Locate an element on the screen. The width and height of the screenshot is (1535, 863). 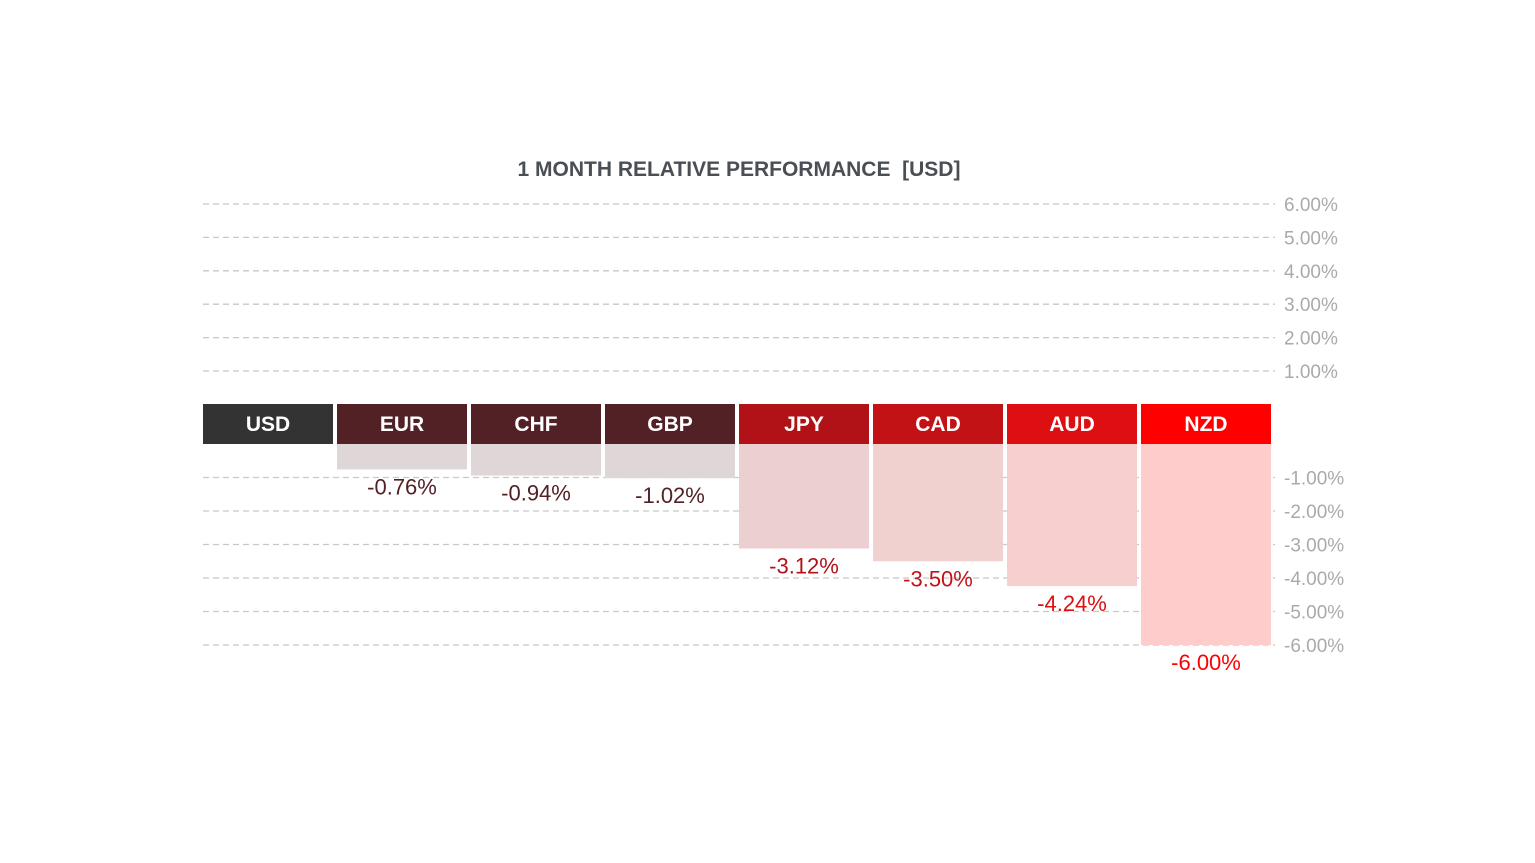
y-tick-label: 2.00% is located at coordinates (1311, 339).